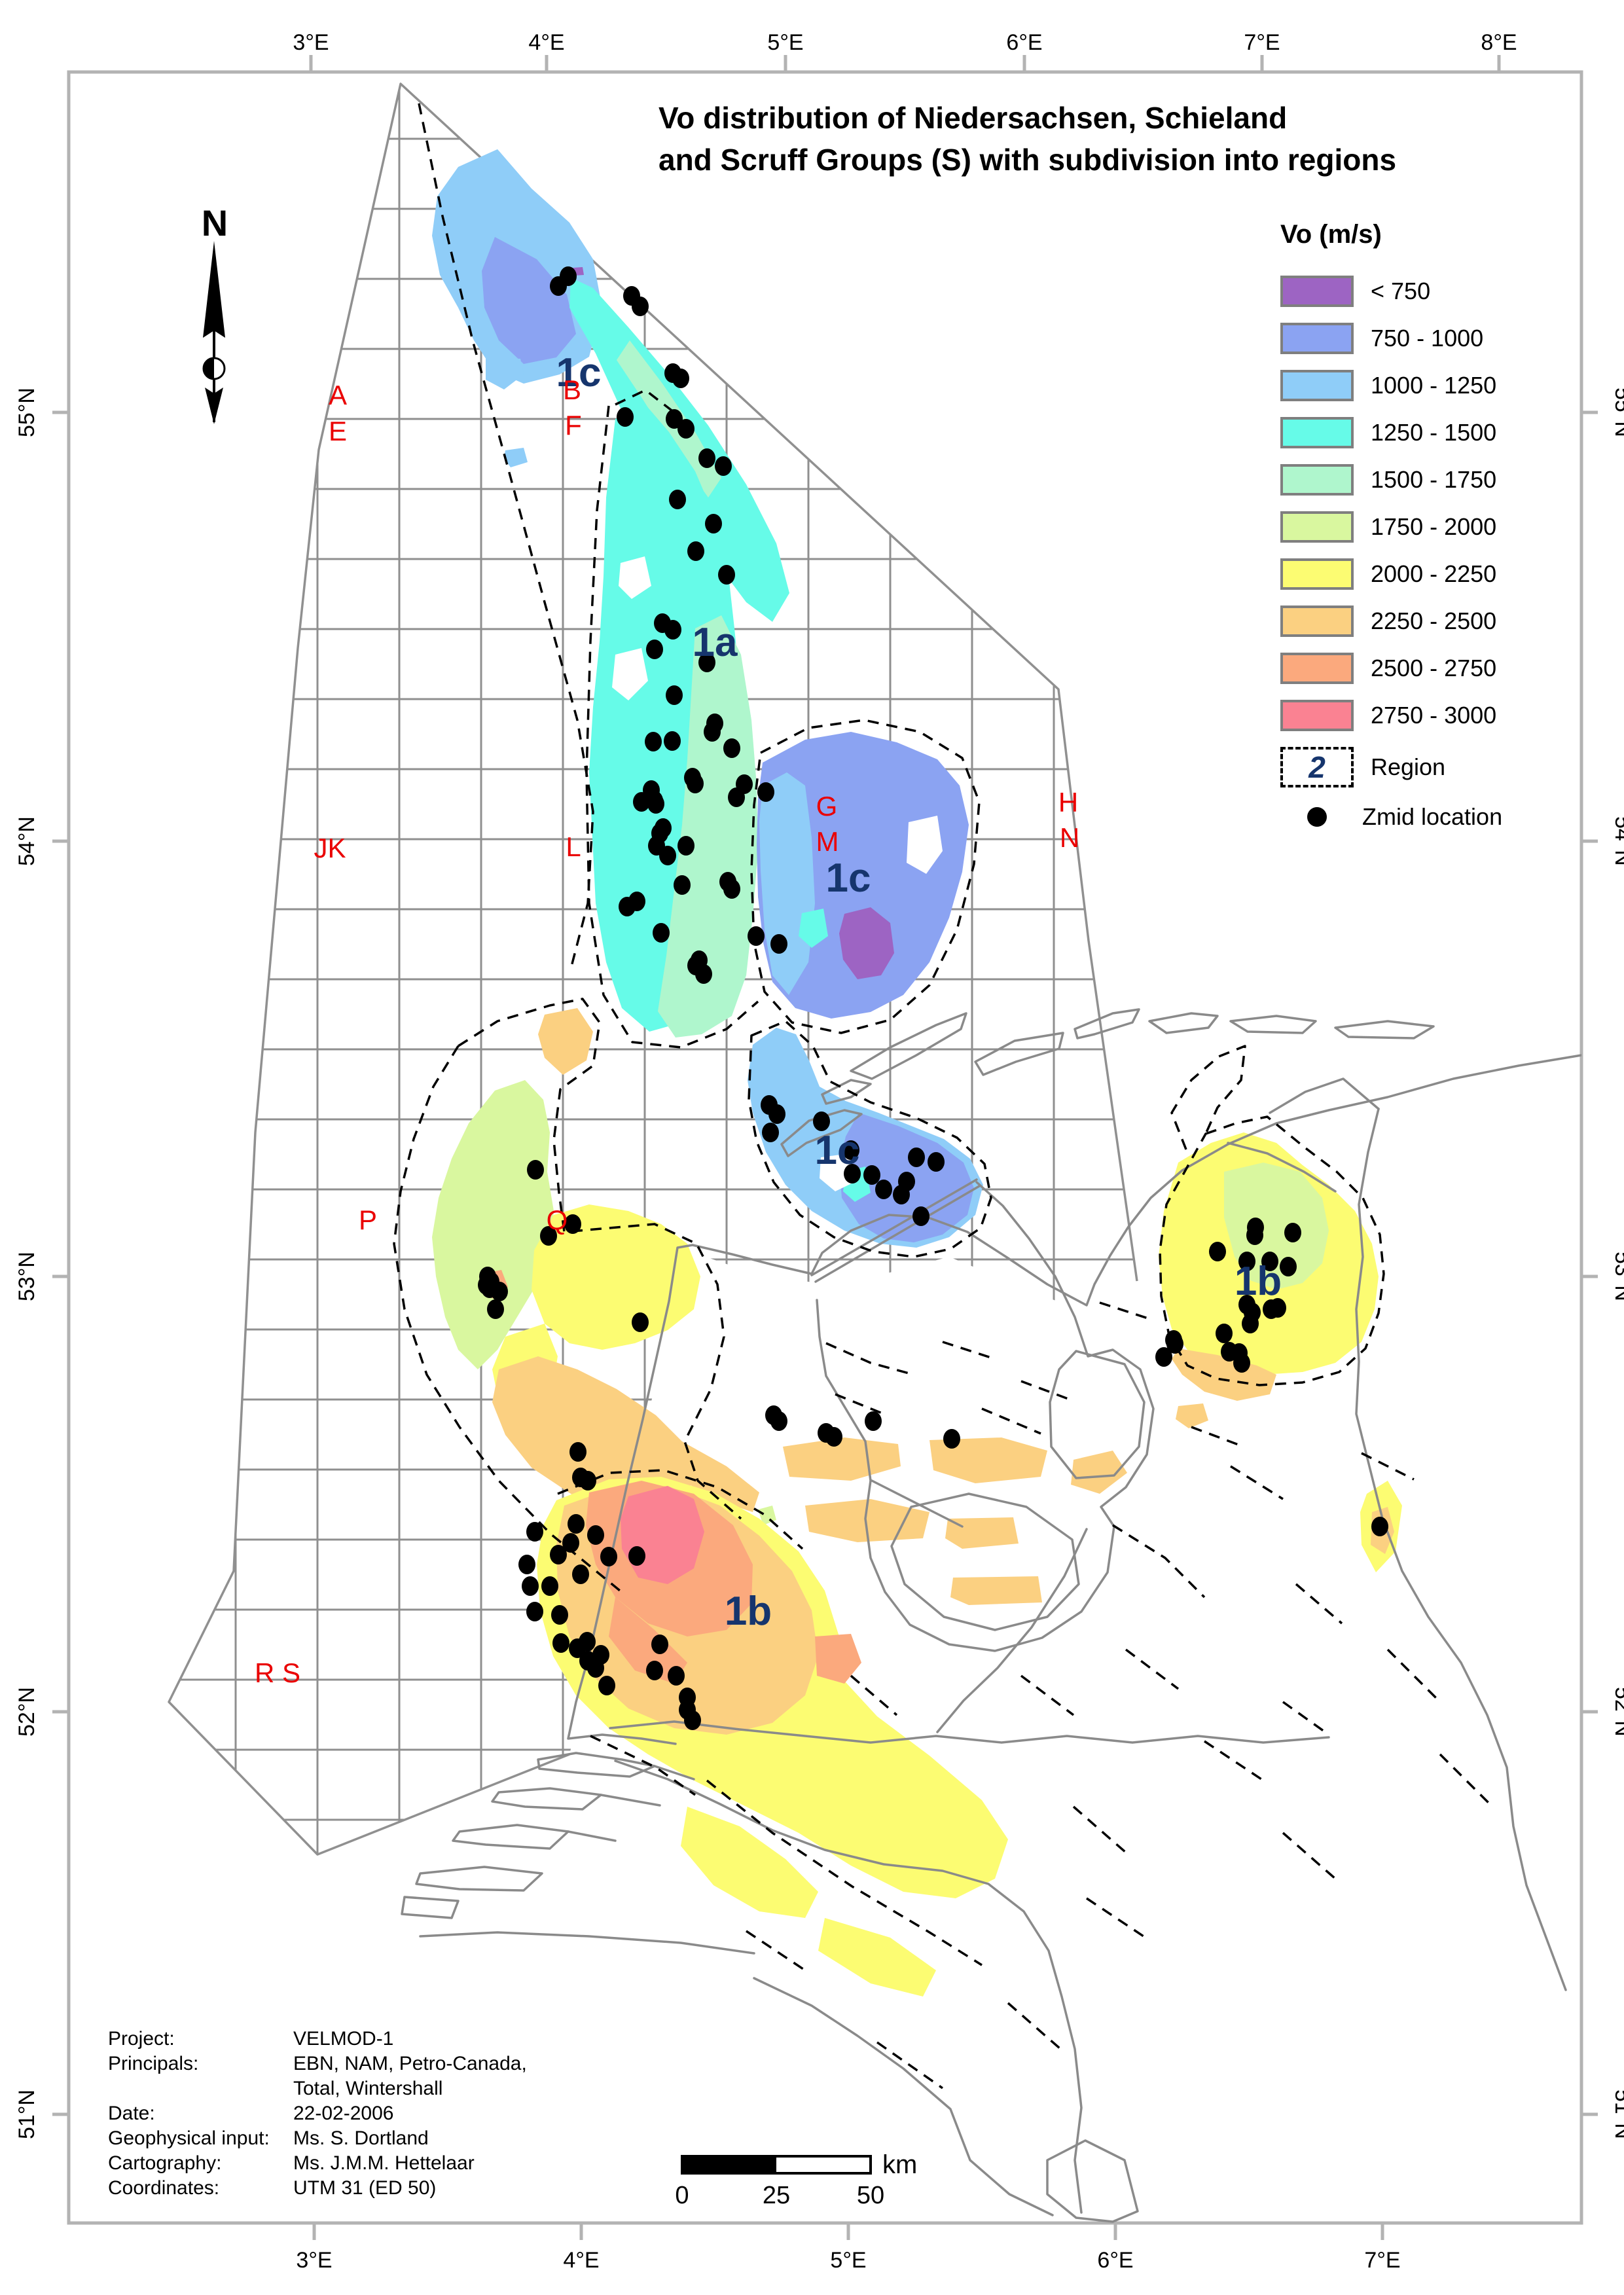 Image resolution: width=1624 pixels, height=2295 pixels. I want to click on project-info-label: Project:, so click(141, 2039).